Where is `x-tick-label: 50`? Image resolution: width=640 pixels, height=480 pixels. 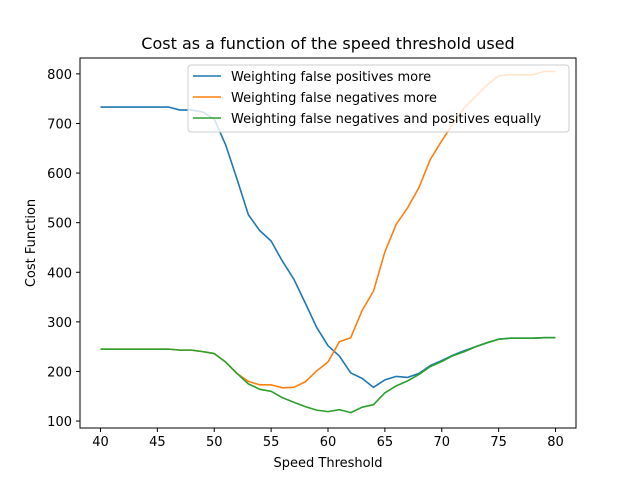 x-tick-label: 50 is located at coordinates (214, 442).